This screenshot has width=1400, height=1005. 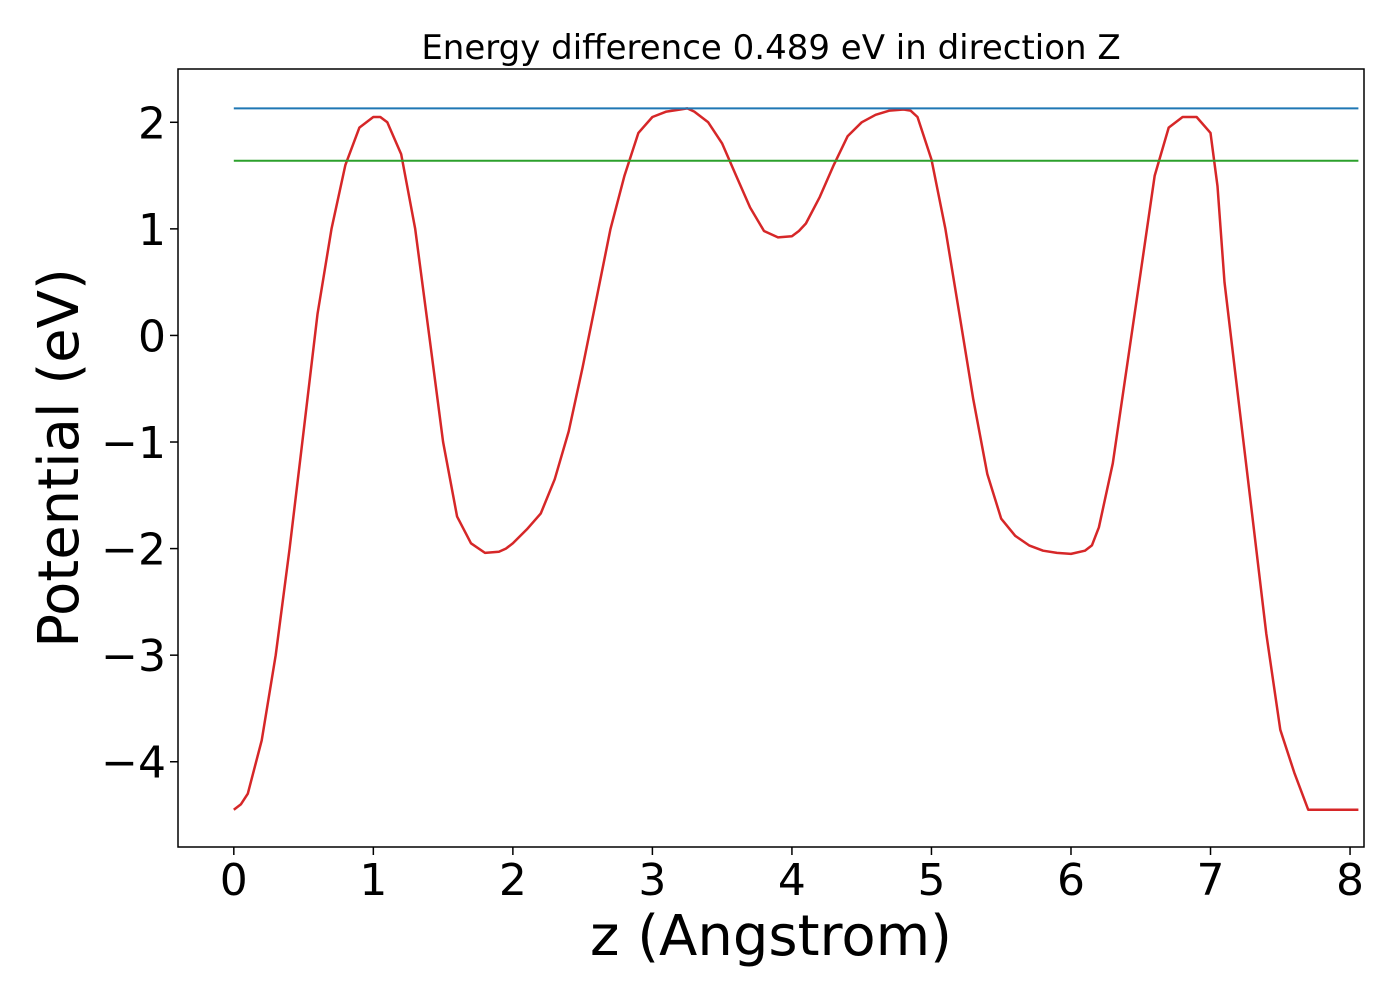 What do you see at coordinates (1071, 880) in the screenshot?
I see `x-tick-label: 6` at bounding box center [1071, 880].